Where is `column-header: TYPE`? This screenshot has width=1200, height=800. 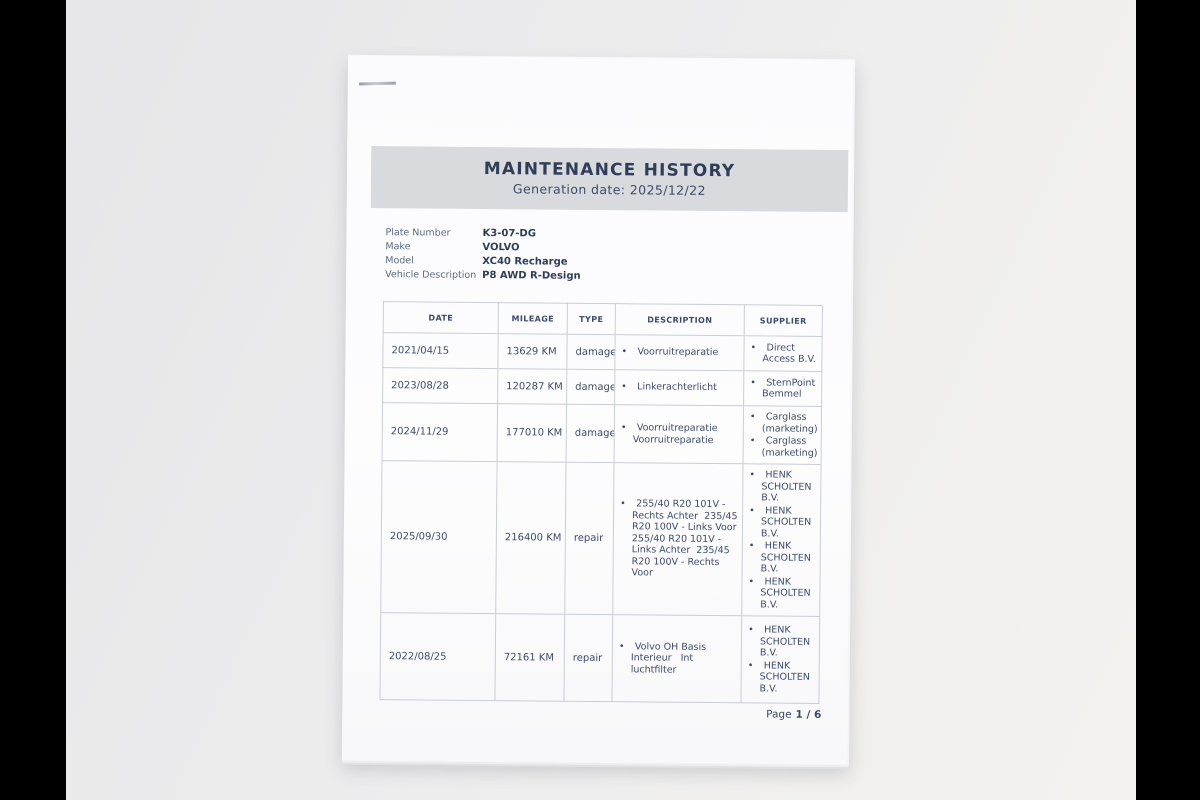
column-header: TYPE is located at coordinates (591, 319).